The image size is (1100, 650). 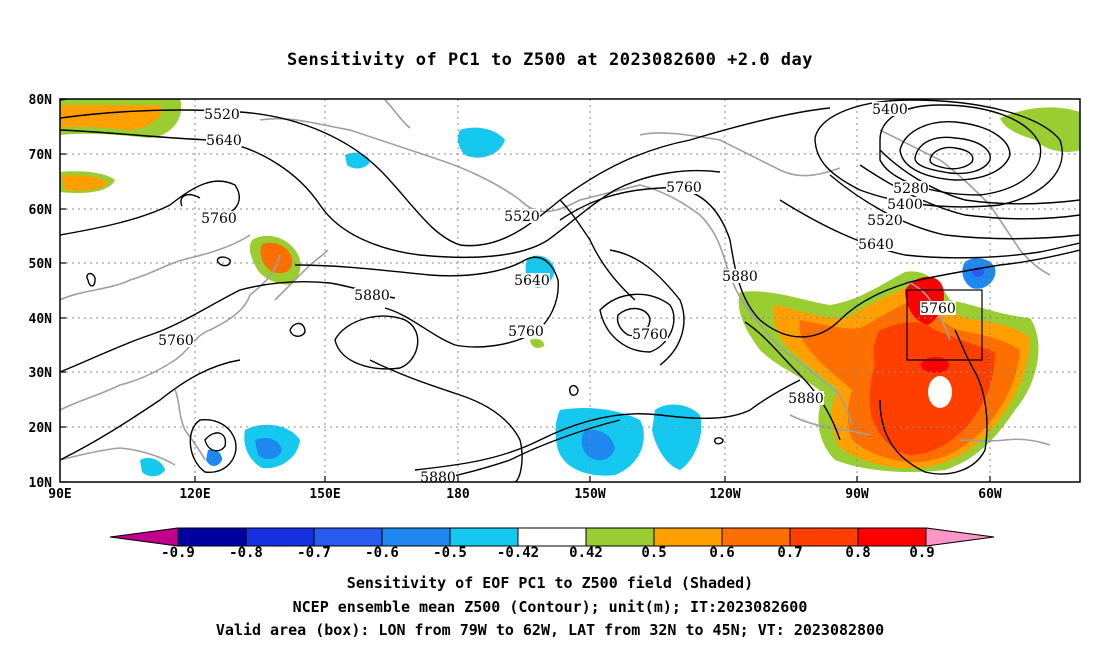 I want to click on colorbar, so click(x=552, y=537).